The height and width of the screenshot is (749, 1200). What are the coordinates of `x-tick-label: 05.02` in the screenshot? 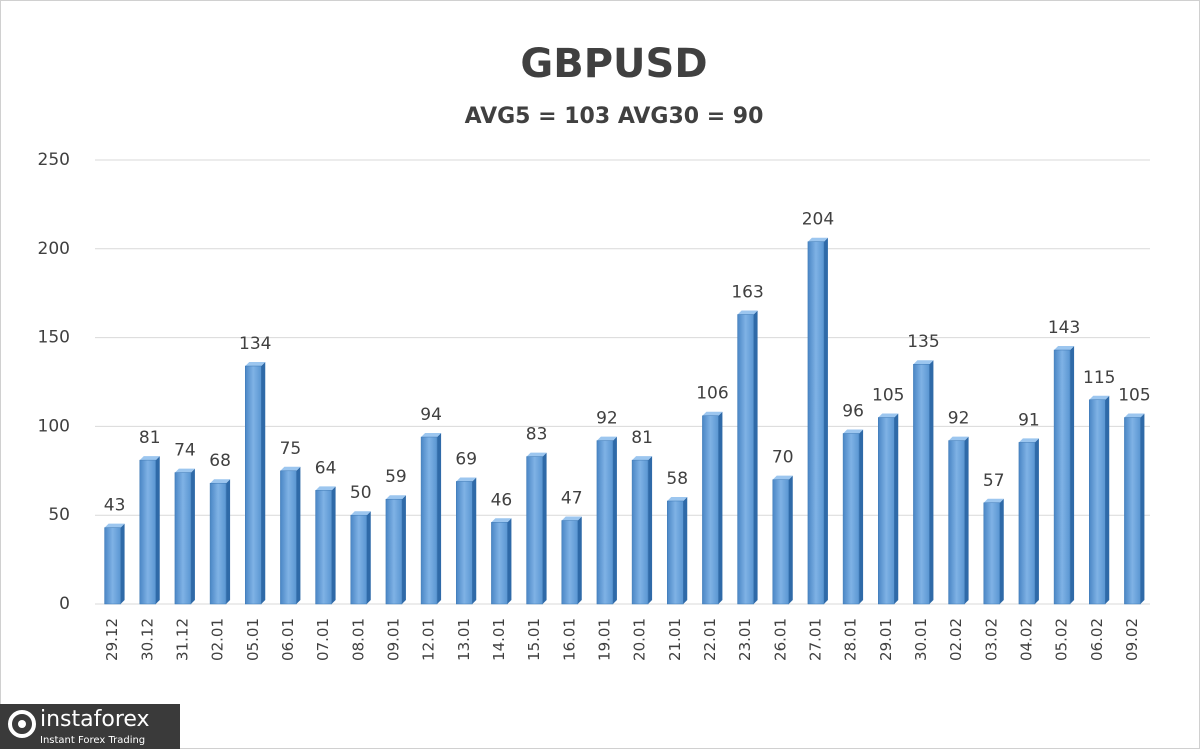 It's located at (1062, 639).